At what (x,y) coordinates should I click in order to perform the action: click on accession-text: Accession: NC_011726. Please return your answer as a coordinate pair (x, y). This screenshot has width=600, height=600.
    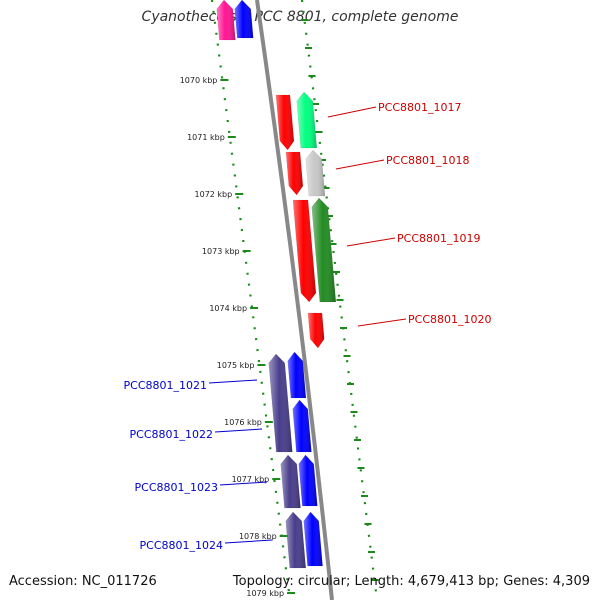
    Looking at the image, I should click on (83, 581).